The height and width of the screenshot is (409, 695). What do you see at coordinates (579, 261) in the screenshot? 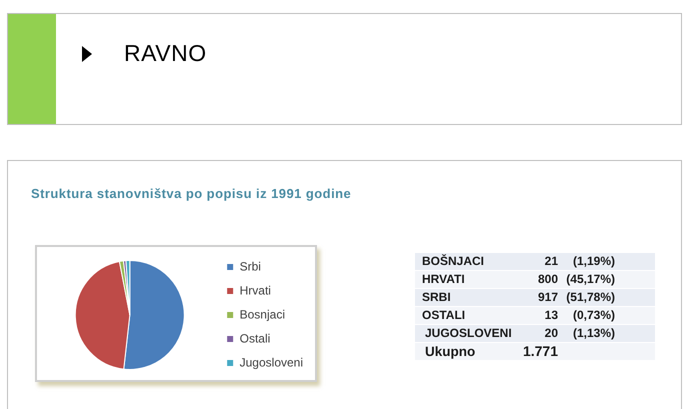
I see `text: 21 (1,19%)` at bounding box center [579, 261].